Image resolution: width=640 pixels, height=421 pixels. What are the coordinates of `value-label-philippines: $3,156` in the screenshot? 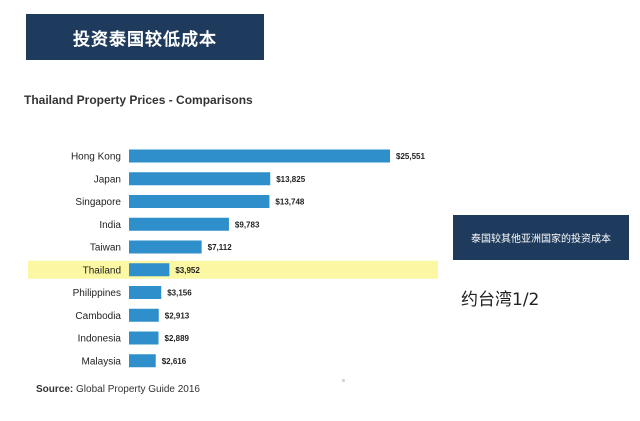 It's located at (179, 293).